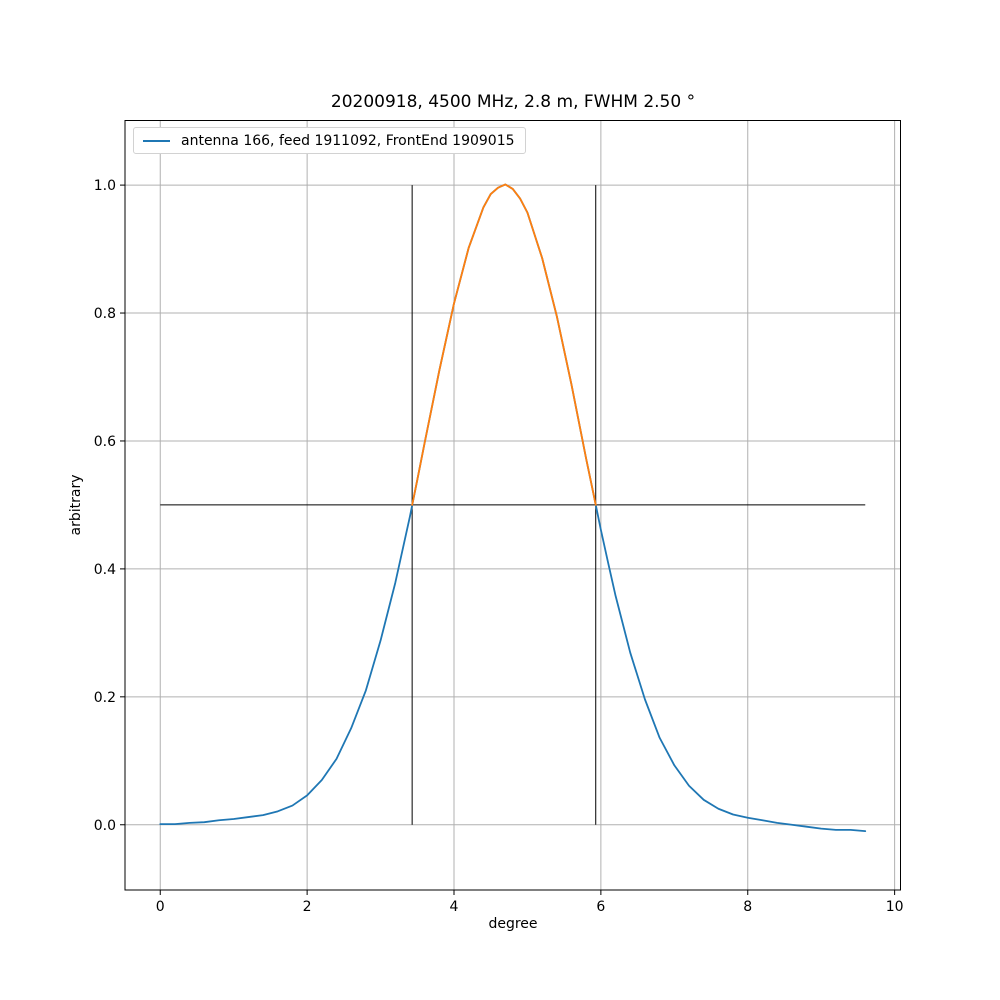 The width and height of the screenshot is (1000, 1000). What do you see at coordinates (513, 924) in the screenshot?
I see `x-axis-label: degree` at bounding box center [513, 924].